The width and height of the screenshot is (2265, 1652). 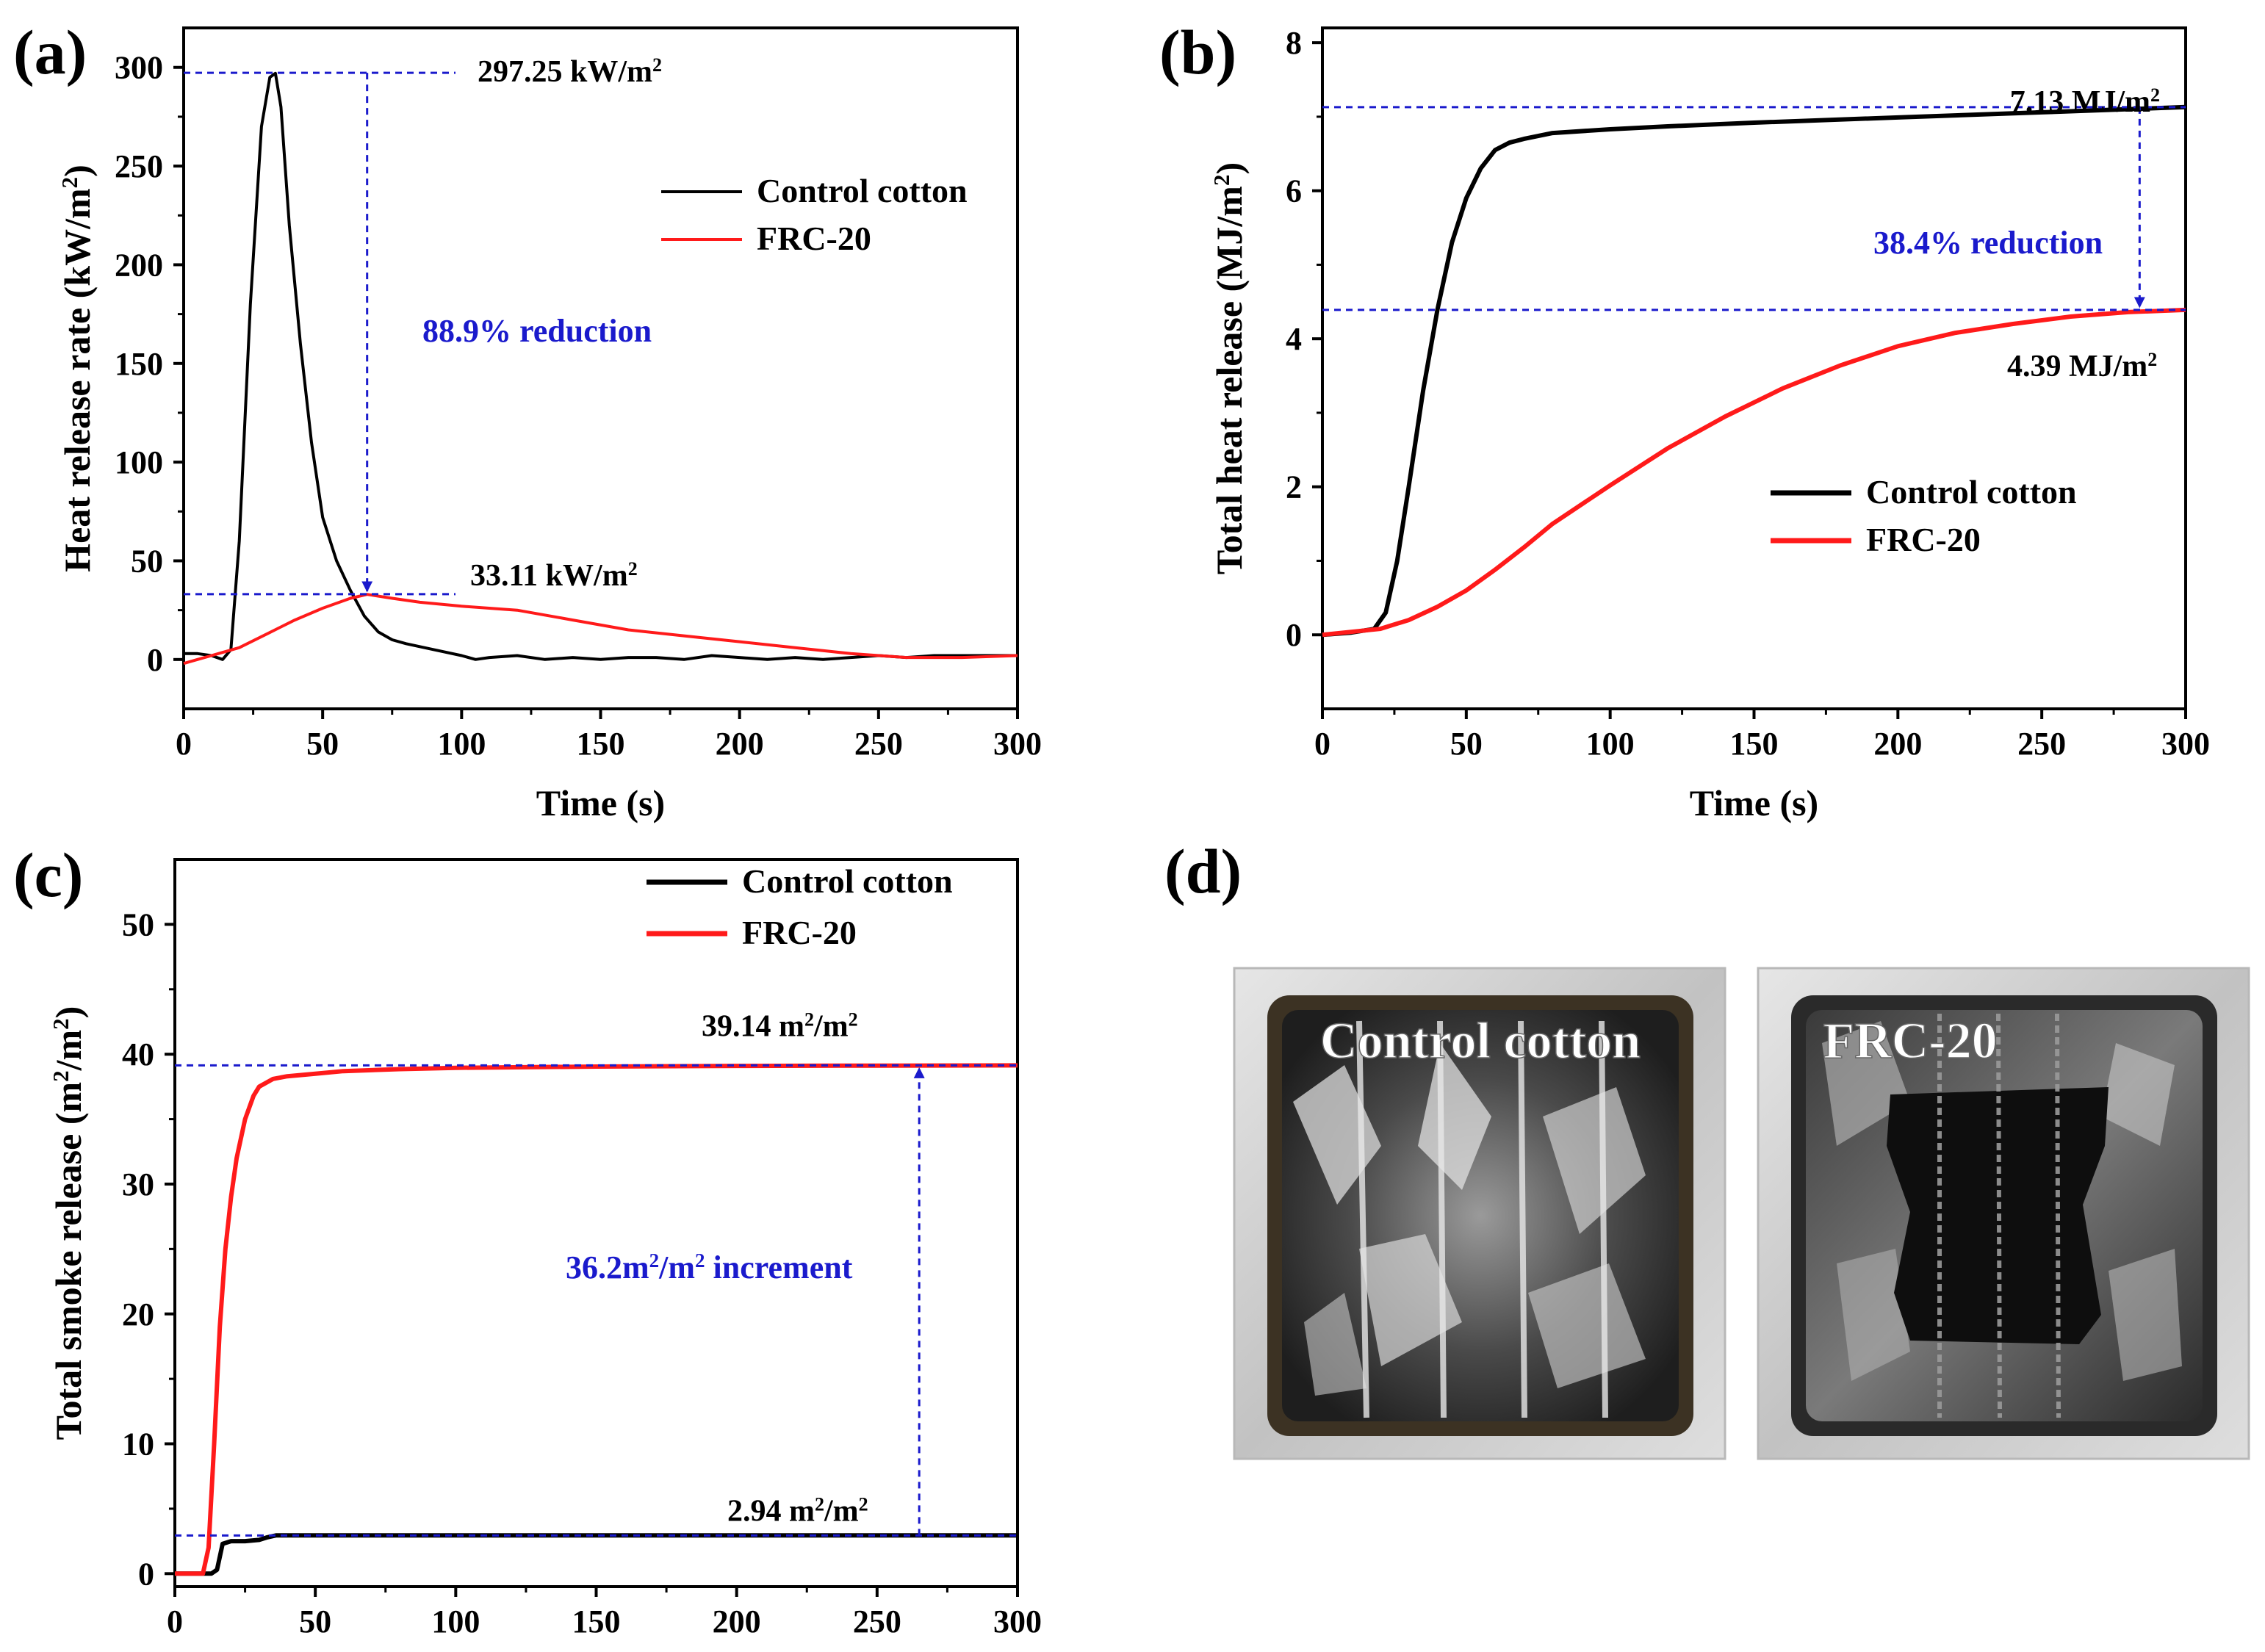 I want to click on frc20-caption: FRC-20, so click(x=1910, y=1041).